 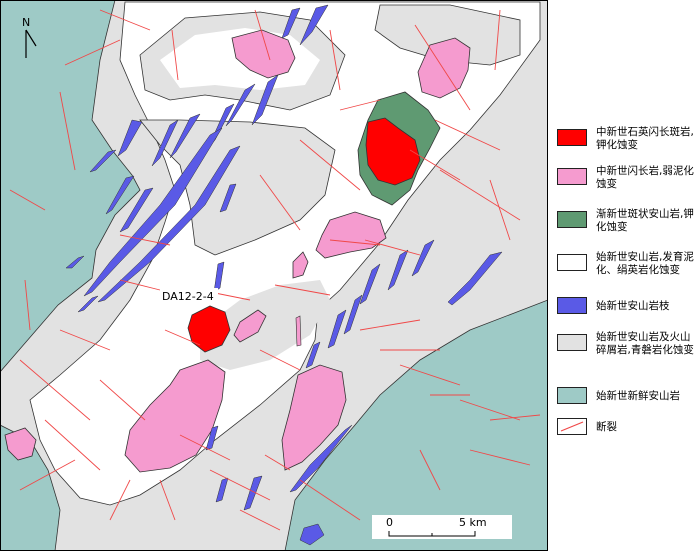 I want to click on fault-line-swatch, so click(x=572, y=426).